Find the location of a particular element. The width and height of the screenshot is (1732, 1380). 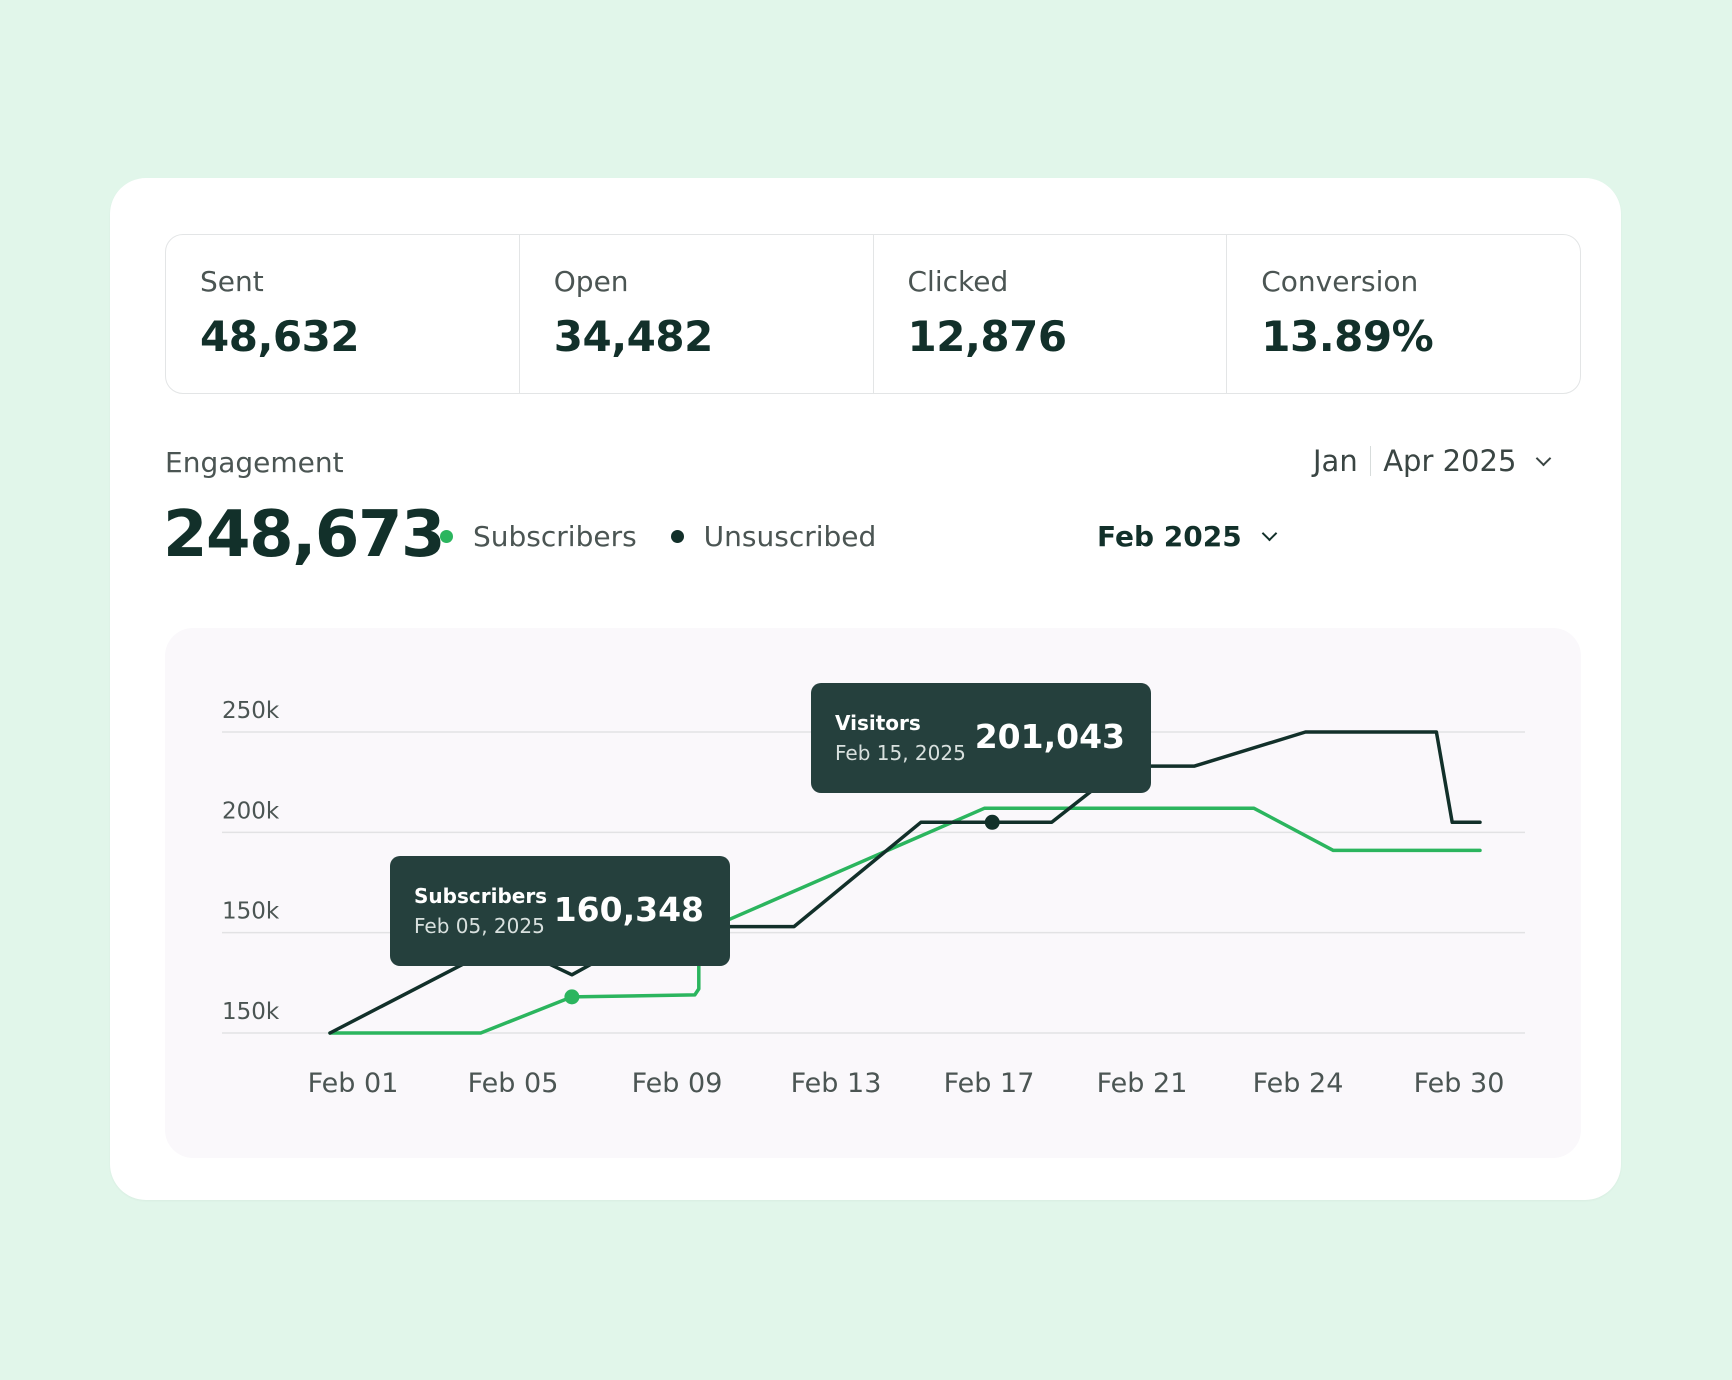

tooltip-value: 201,043 is located at coordinates (1049, 736).